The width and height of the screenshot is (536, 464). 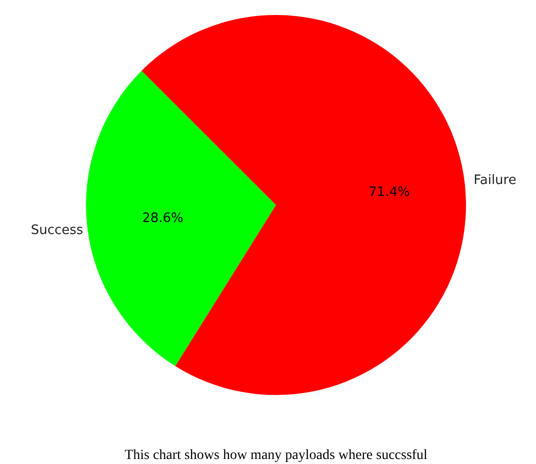 I want to click on slice-label: Success, so click(x=57, y=230).